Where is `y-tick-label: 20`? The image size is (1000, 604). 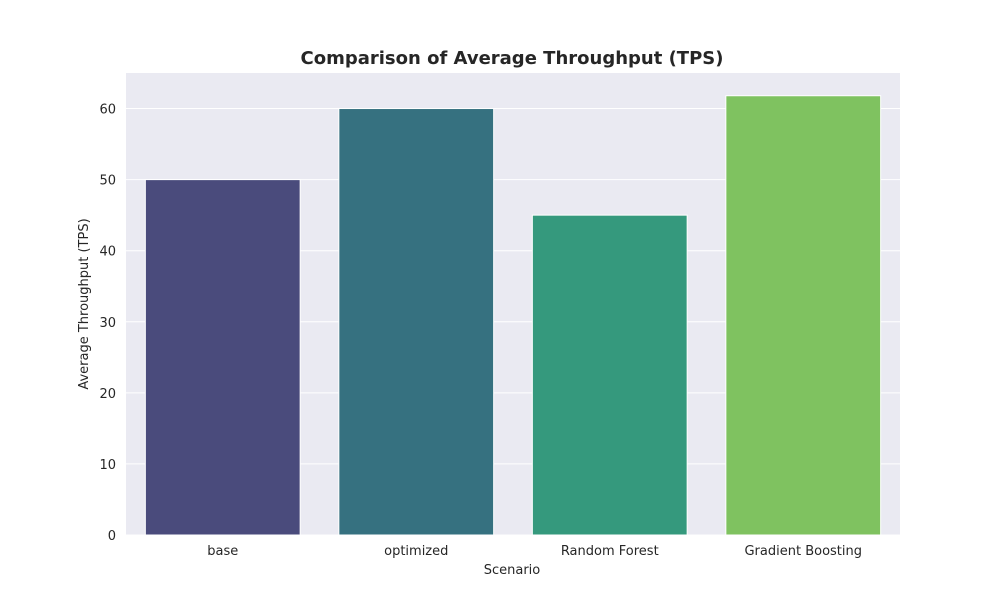
y-tick-label: 20 is located at coordinates (107, 394).